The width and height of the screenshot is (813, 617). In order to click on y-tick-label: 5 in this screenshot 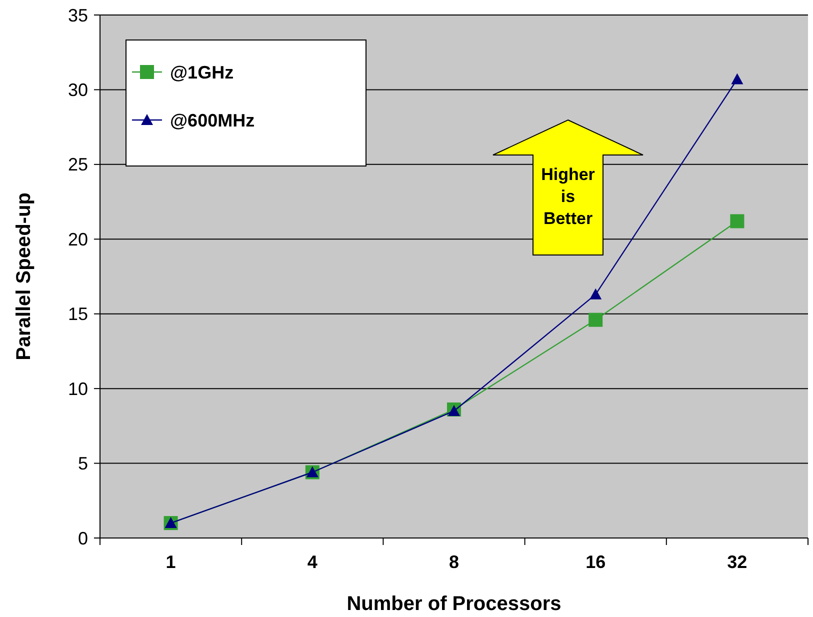, I will do `click(83, 464)`.